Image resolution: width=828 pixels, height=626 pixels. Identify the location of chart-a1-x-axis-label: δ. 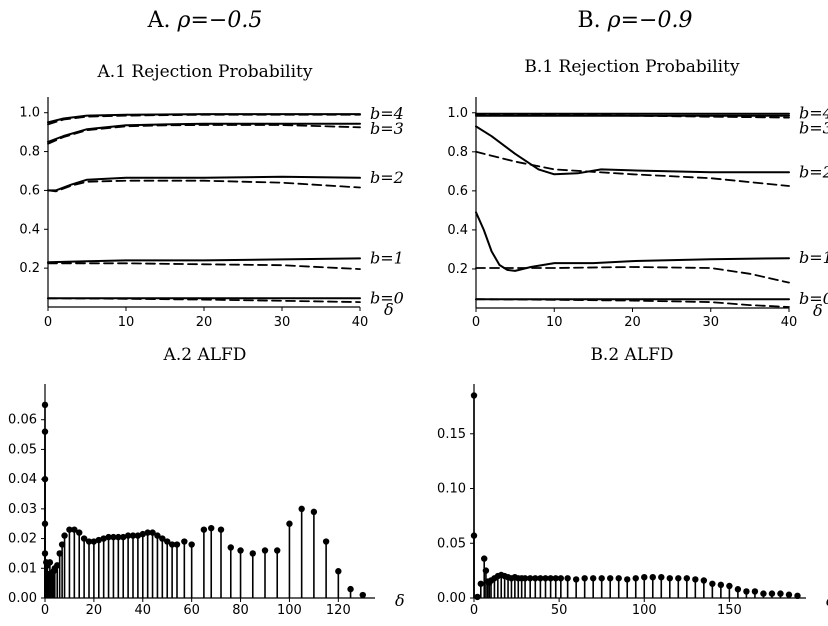
(389, 309).